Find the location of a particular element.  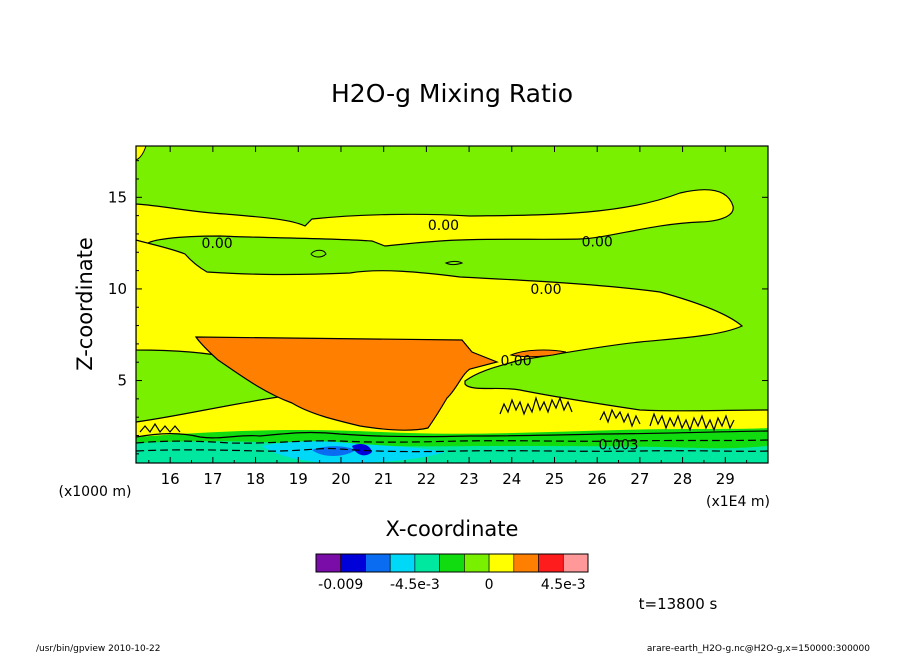

y-tick-label: 15 is located at coordinates (117, 197).